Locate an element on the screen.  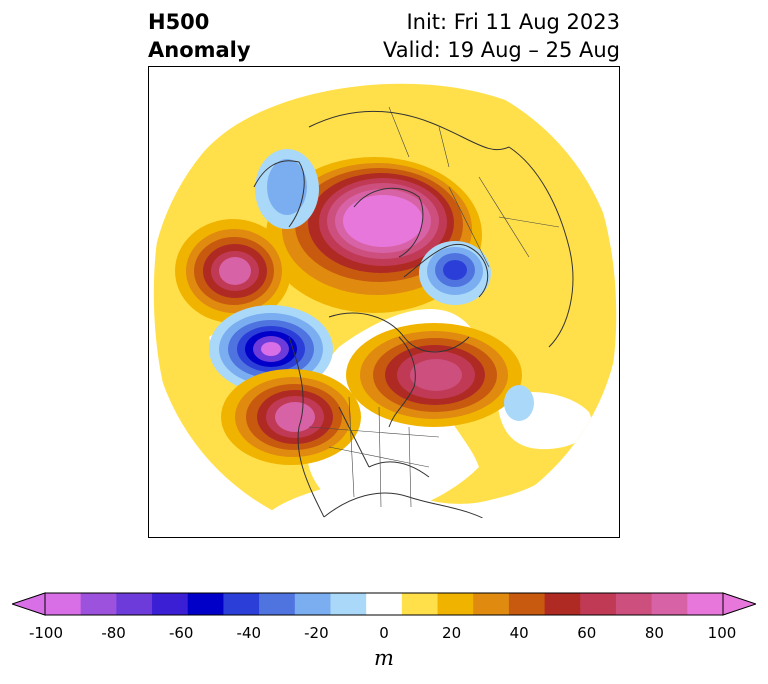
title-left: H500 Anomaly is located at coordinates (199, 36).